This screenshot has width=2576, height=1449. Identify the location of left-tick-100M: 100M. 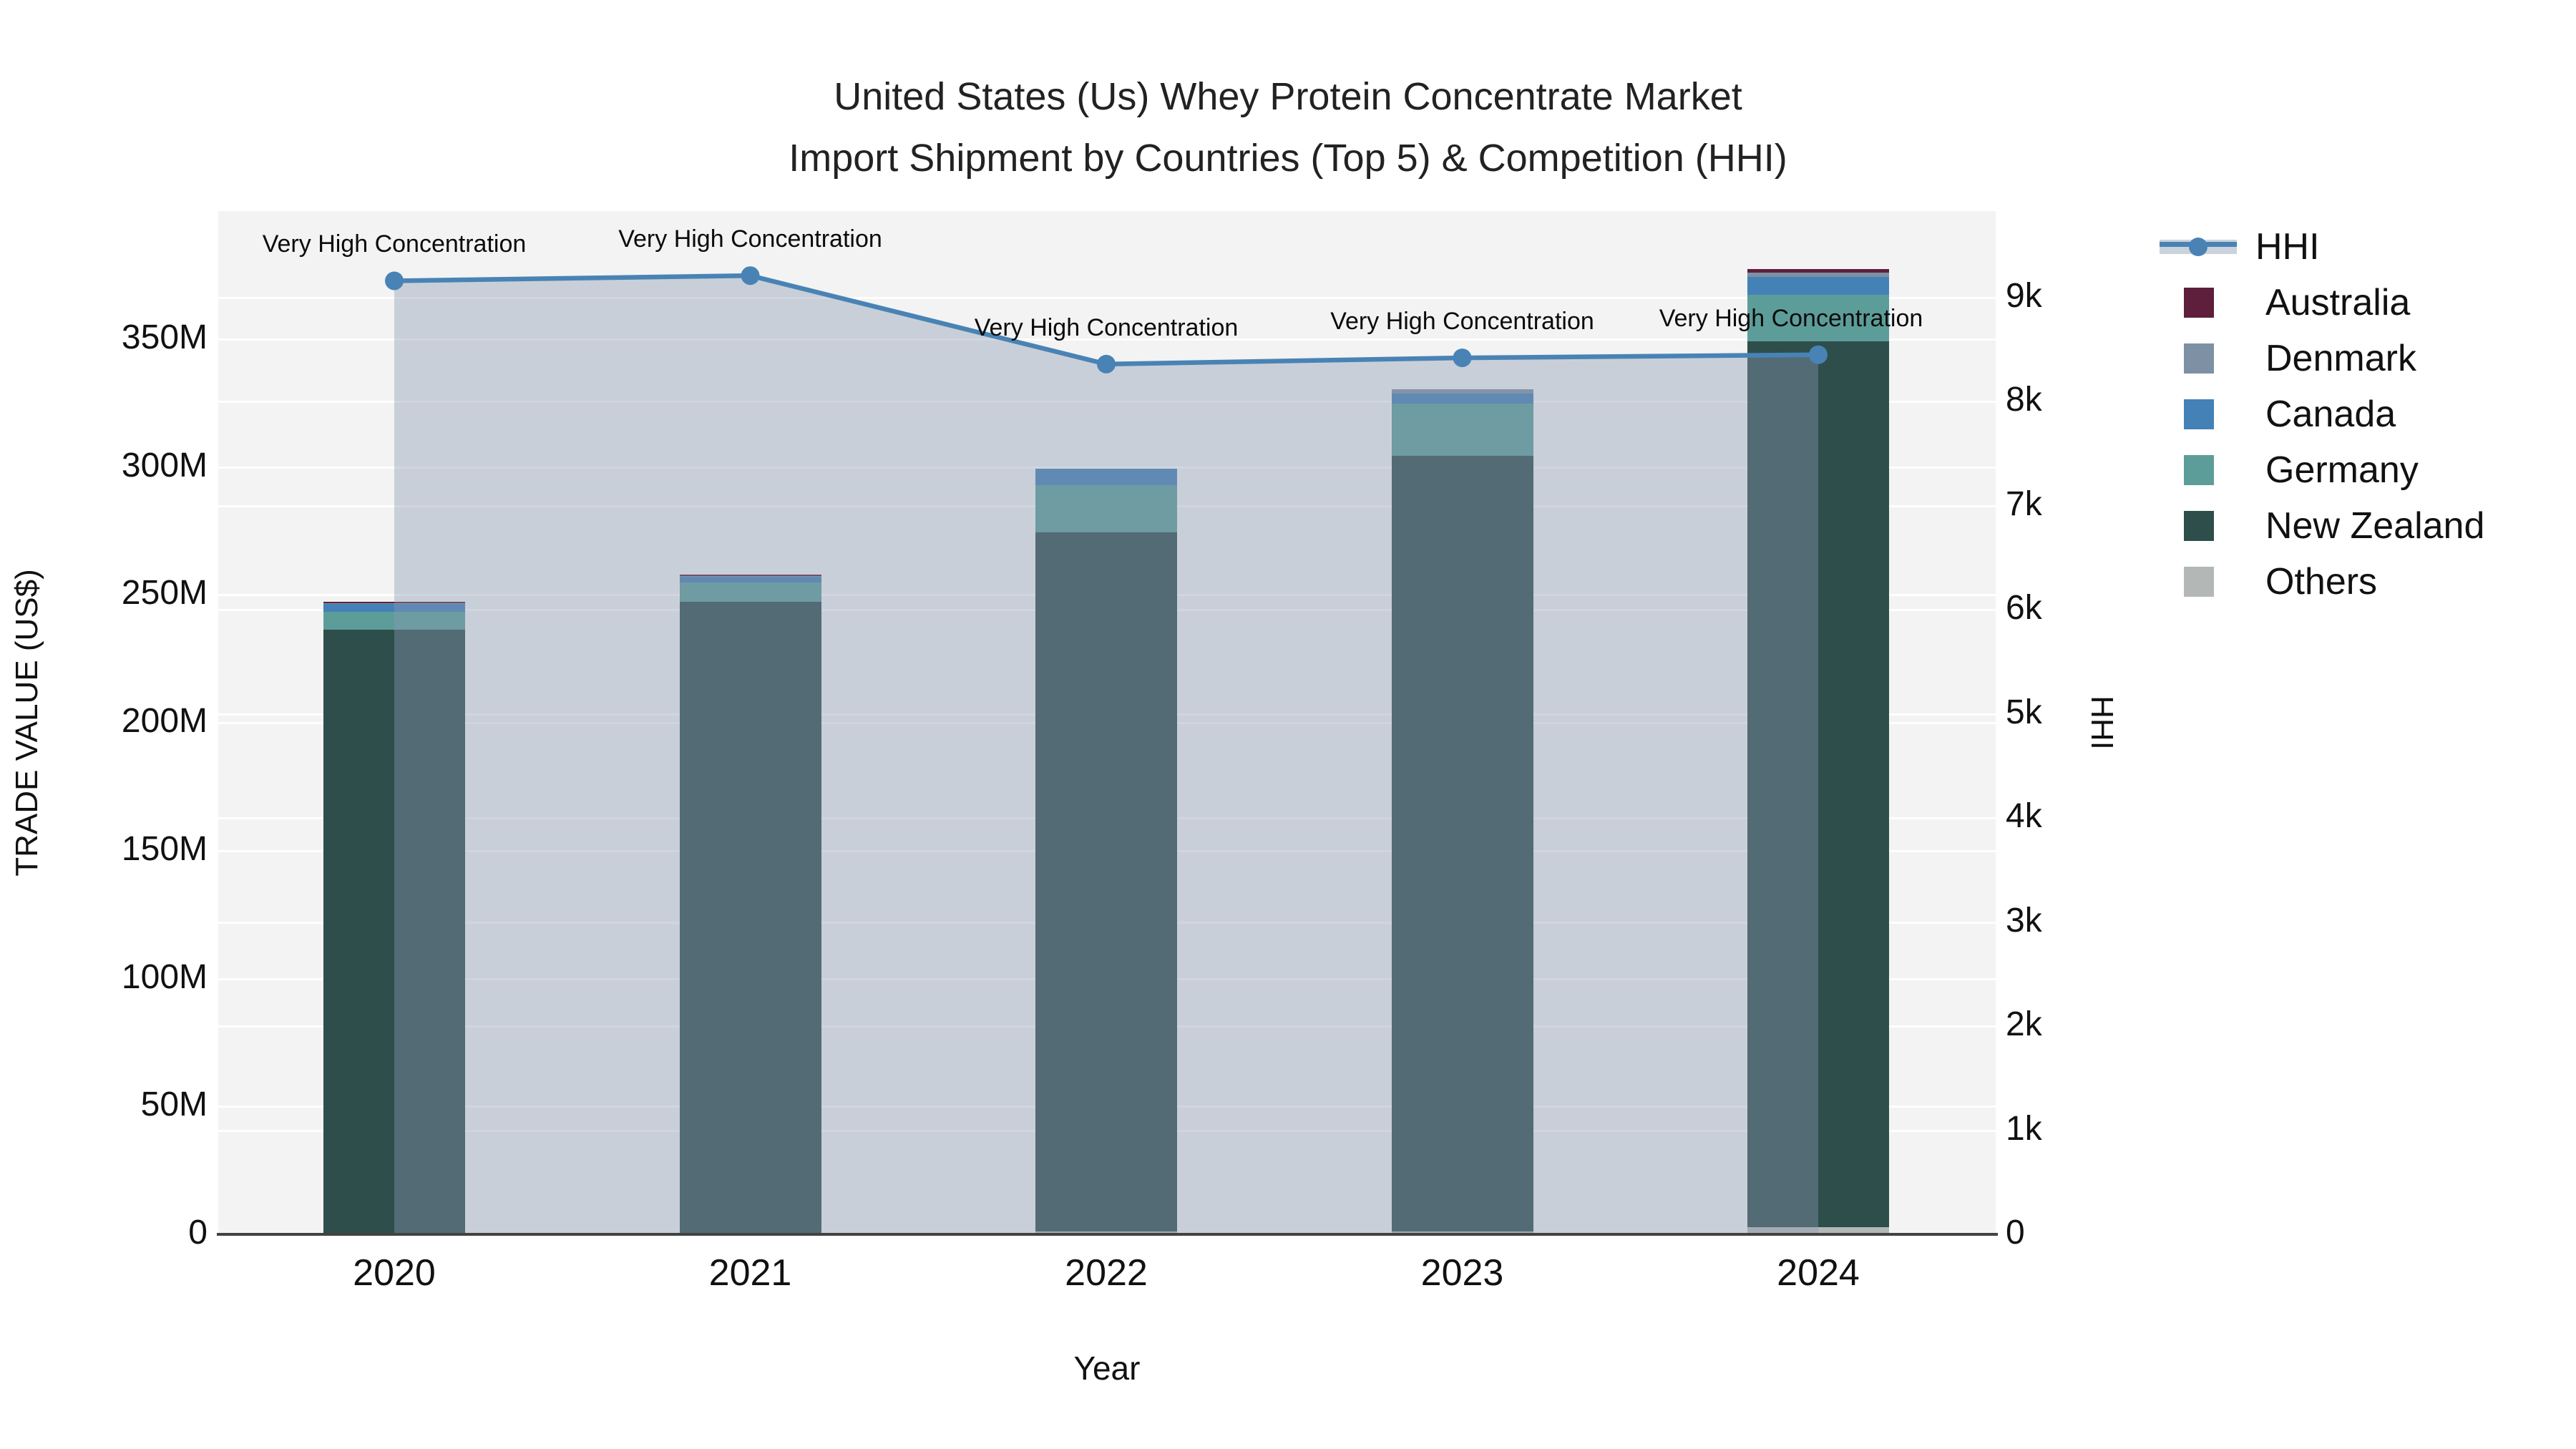
(164, 976).